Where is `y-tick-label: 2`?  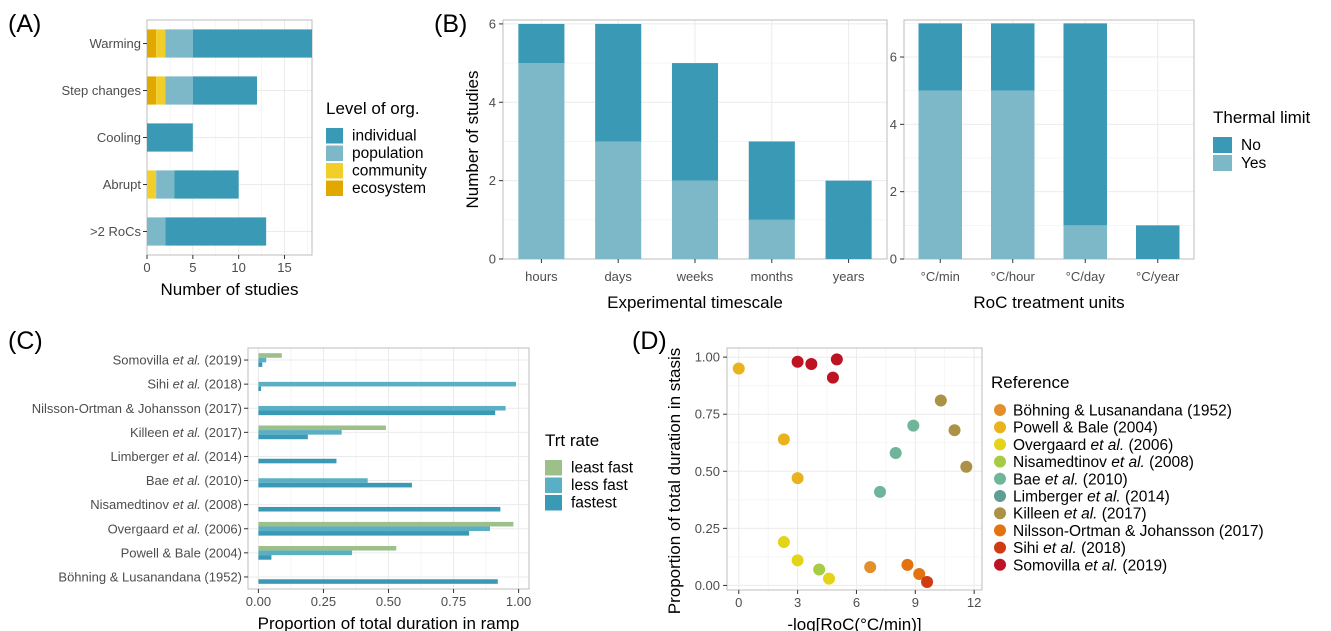 y-tick-label: 2 is located at coordinates (893, 191).